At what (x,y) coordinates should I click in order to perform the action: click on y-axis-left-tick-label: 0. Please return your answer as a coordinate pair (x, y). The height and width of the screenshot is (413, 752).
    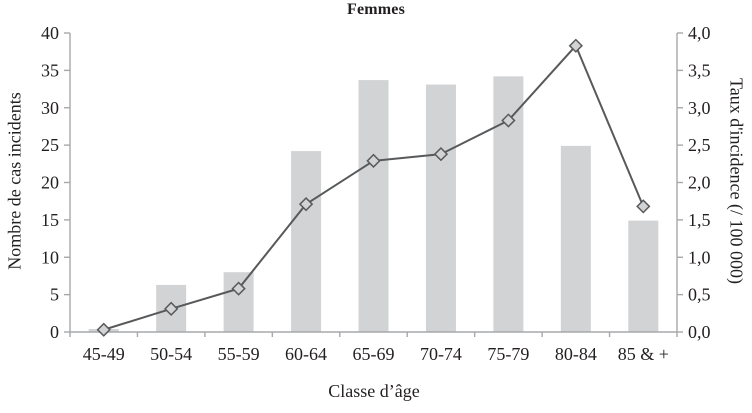
    Looking at the image, I should click on (54, 332).